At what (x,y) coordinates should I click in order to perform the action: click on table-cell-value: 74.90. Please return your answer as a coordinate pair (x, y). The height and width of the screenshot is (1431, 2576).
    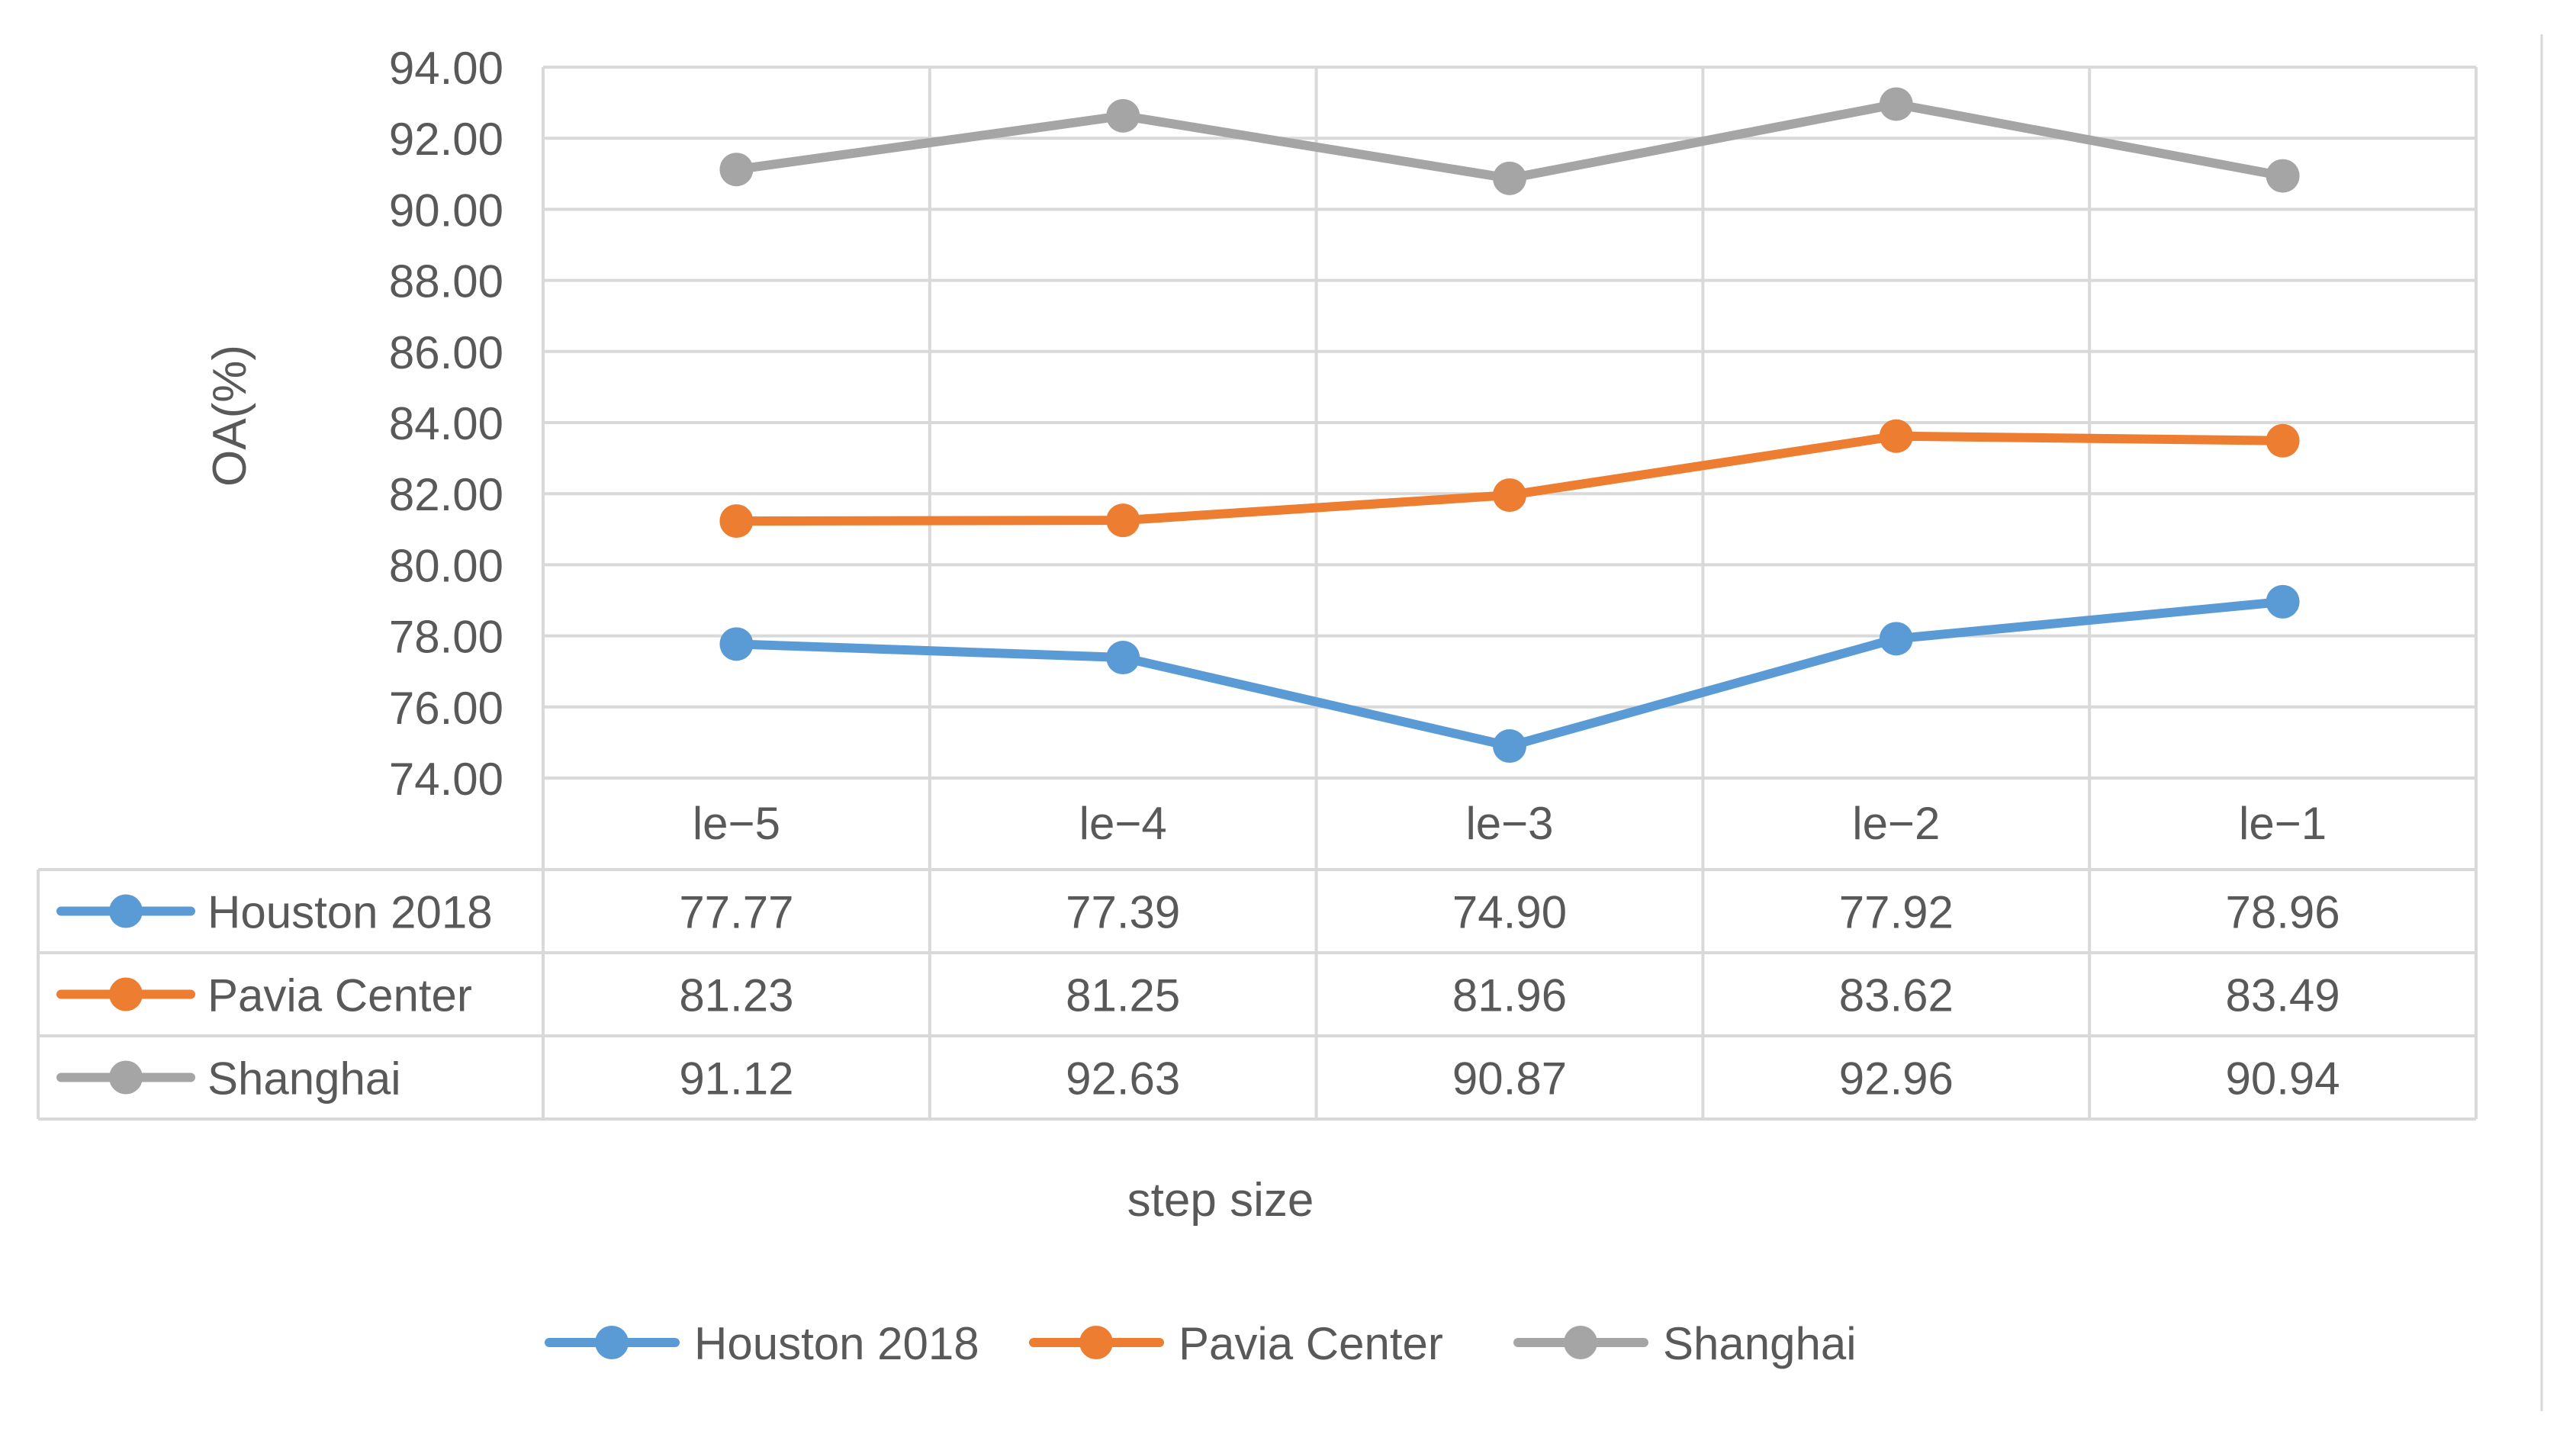
    Looking at the image, I should click on (1509, 912).